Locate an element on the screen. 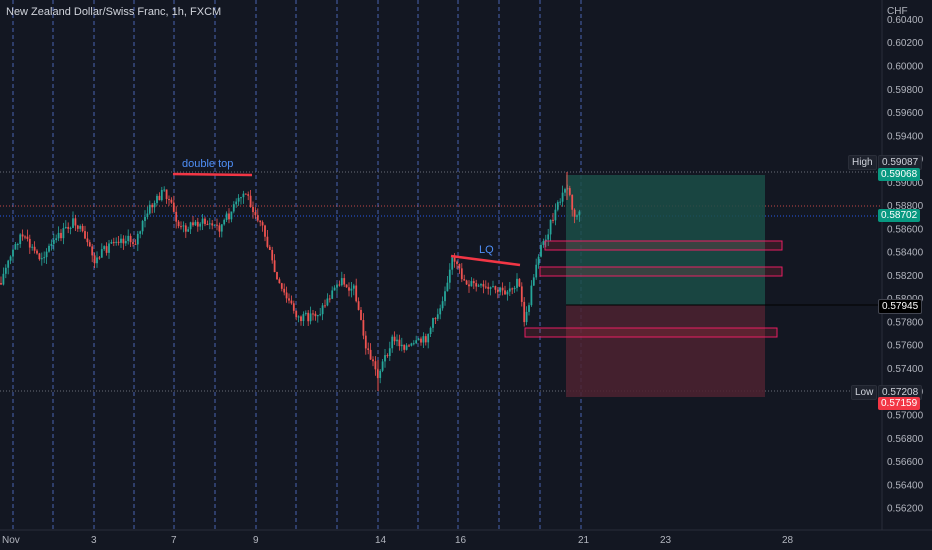 This screenshot has height=550, width=932. position-zones is located at coordinates (724, 286).